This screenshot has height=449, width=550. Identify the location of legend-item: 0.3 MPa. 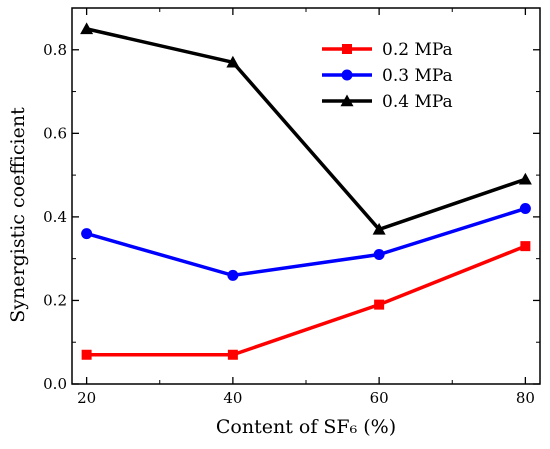
(387, 76).